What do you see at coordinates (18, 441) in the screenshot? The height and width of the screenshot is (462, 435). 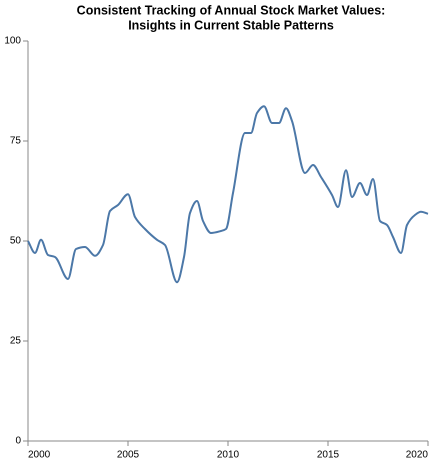 I see `y-tick-label: 0` at bounding box center [18, 441].